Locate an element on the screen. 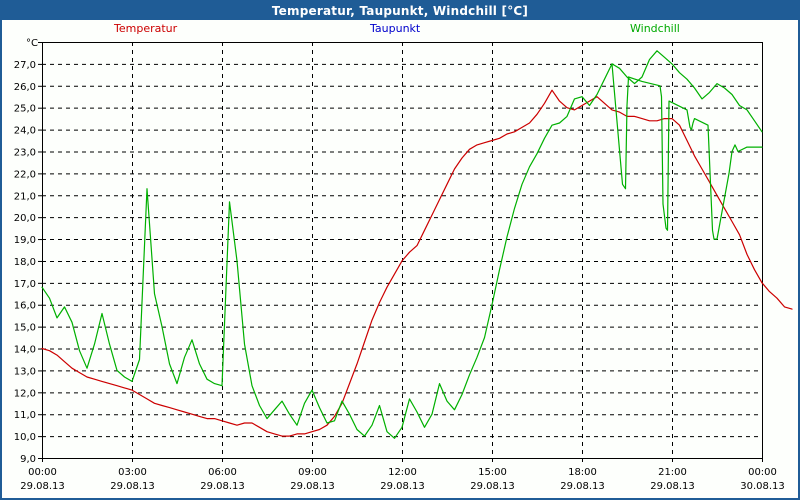  y-axis-label: 24,0 is located at coordinates (25, 131).